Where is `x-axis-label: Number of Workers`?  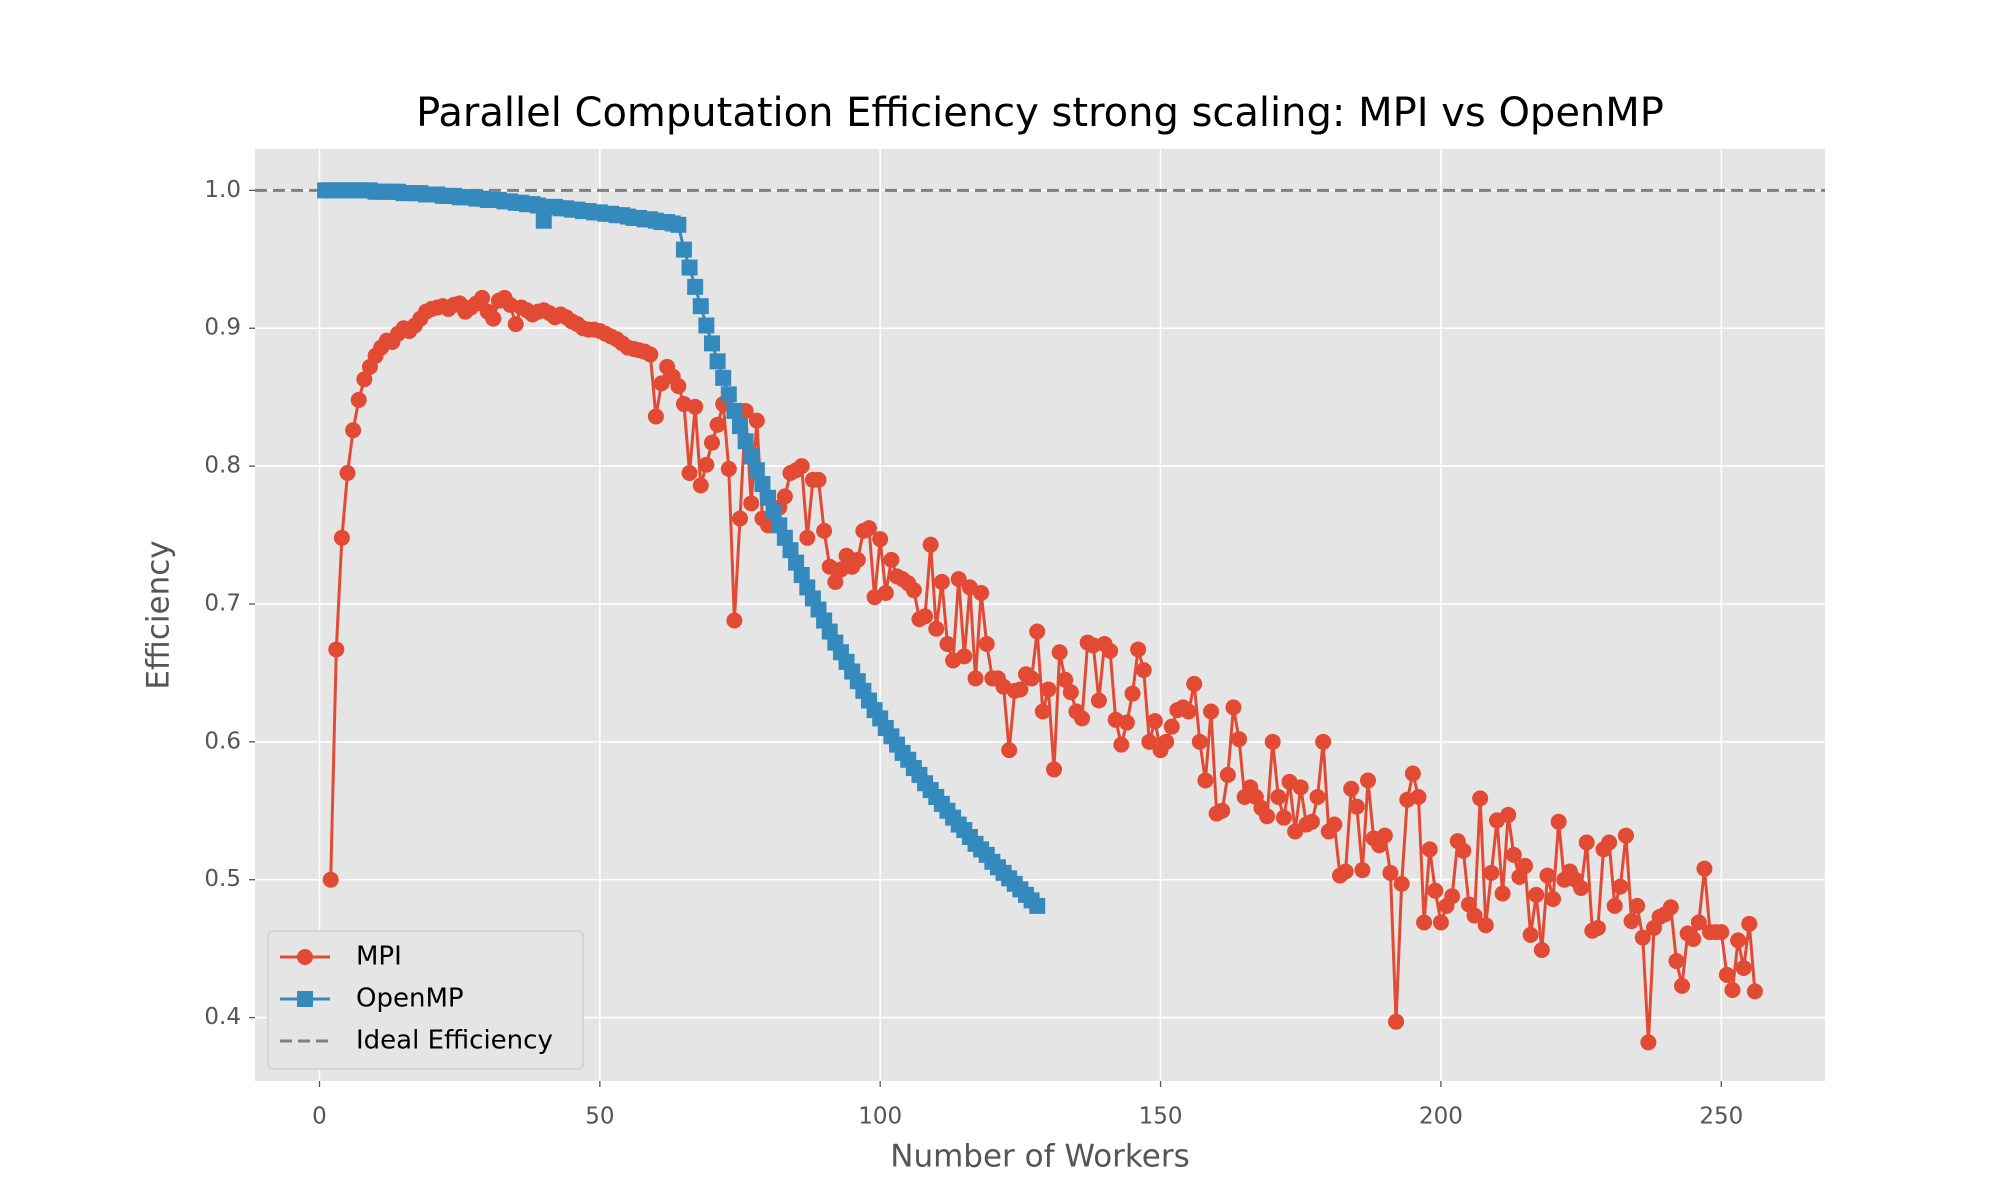
x-axis-label: Number of Workers is located at coordinates (1039, 1157).